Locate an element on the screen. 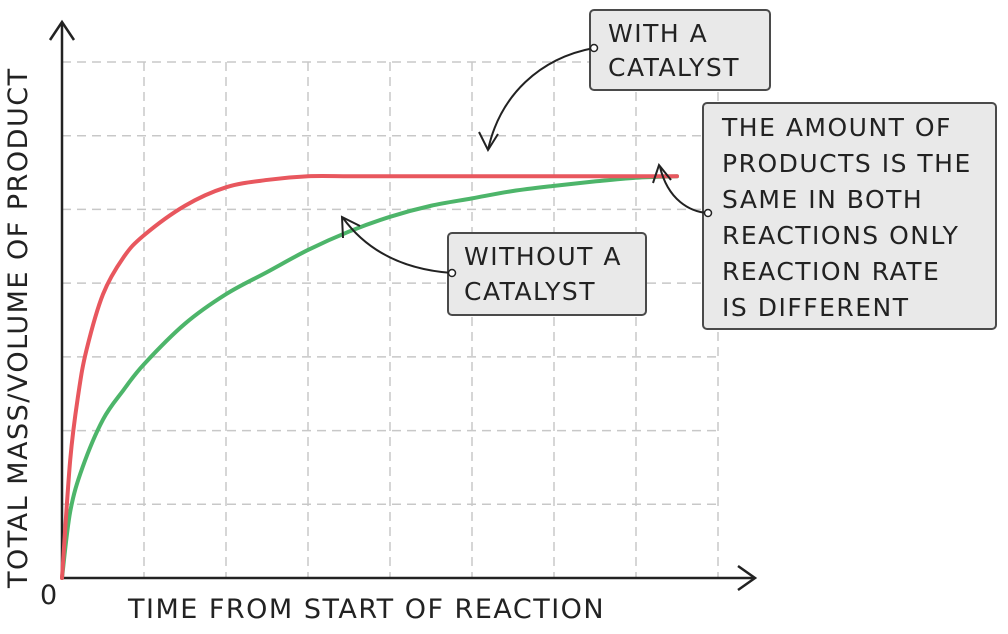  annotation-with-arrow is located at coordinates (541, 99).